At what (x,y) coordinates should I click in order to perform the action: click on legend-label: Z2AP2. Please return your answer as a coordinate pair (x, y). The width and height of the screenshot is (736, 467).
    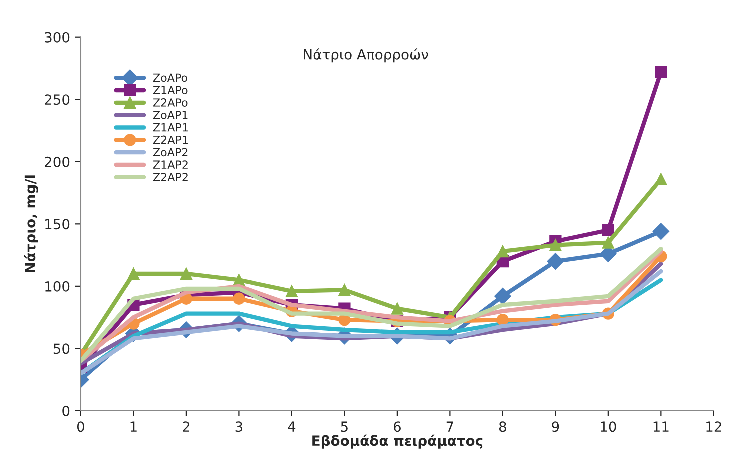
    Looking at the image, I should click on (170, 177).